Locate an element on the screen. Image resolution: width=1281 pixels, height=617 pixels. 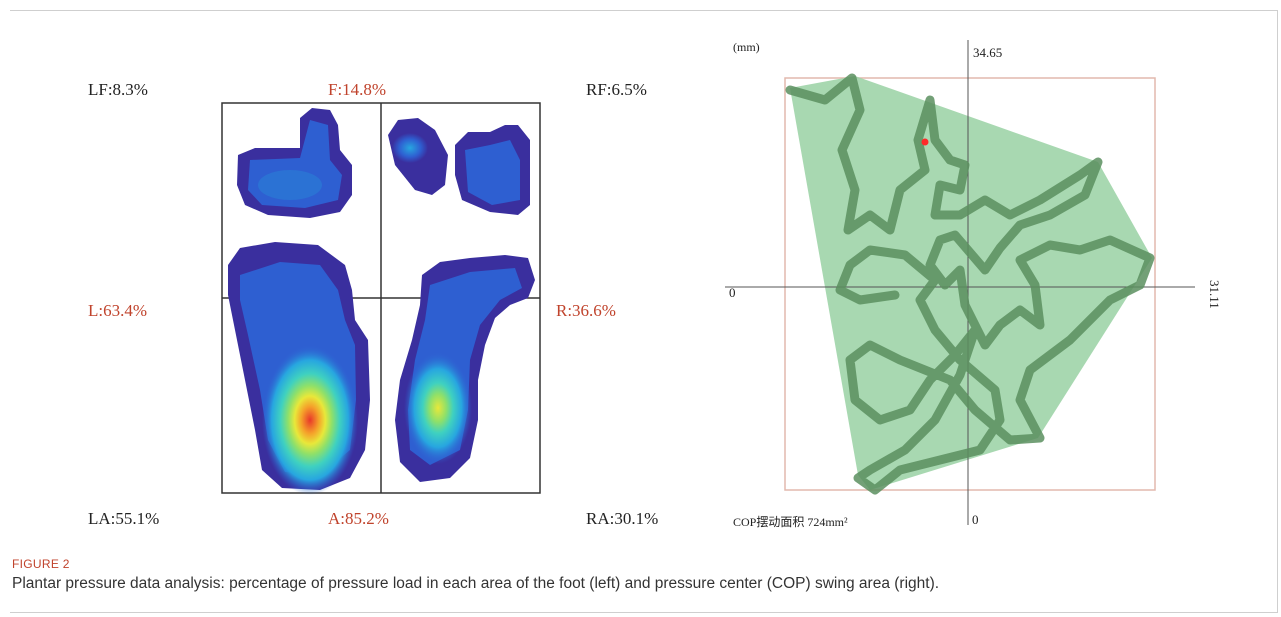
label-right: R:36.6% is located at coordinates (586, 310).